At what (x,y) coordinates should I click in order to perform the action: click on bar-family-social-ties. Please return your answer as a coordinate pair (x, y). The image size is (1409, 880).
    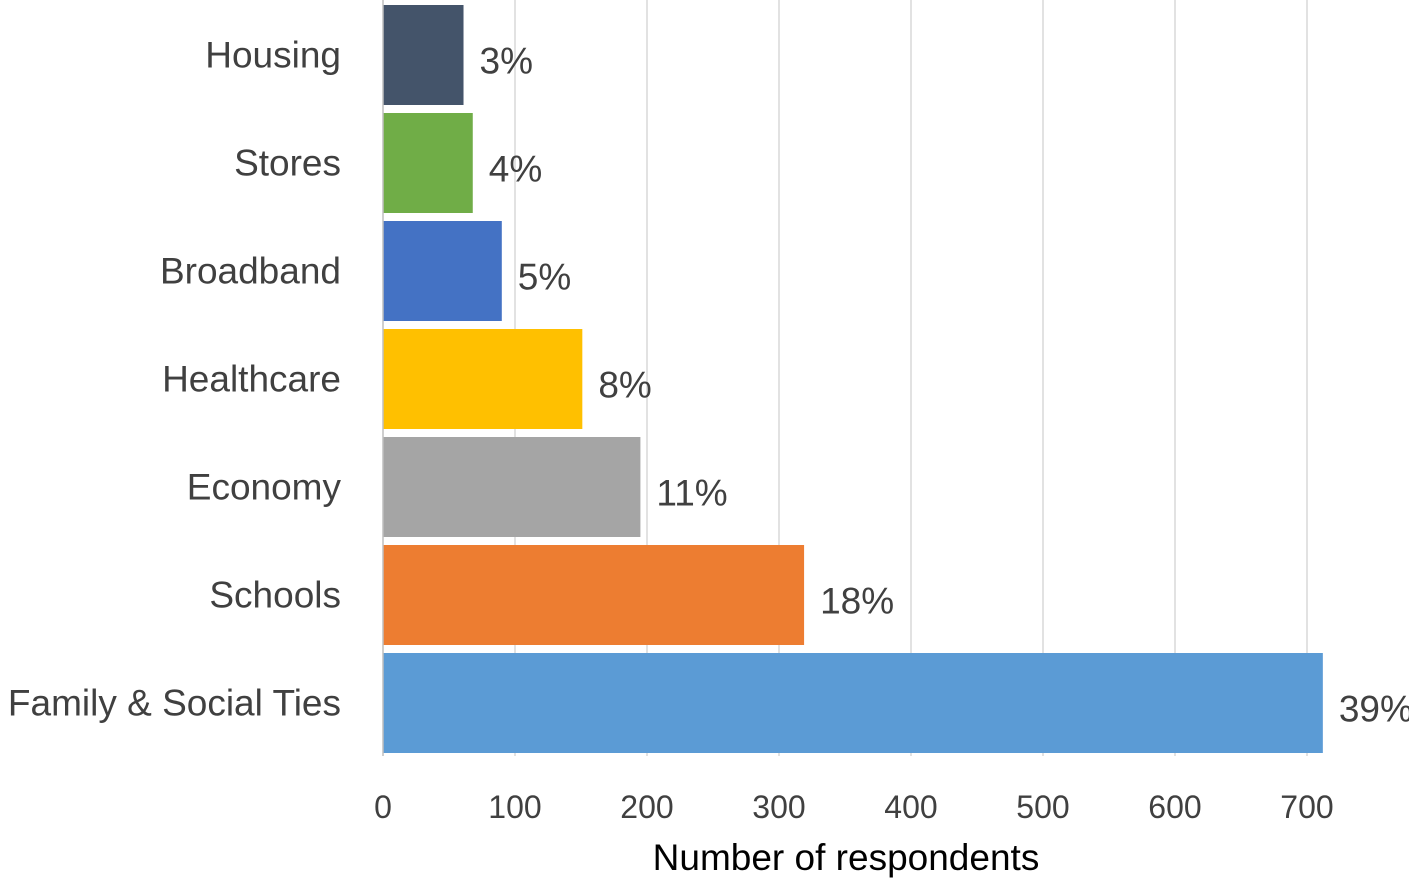
    Looking at the image, I should click on (853, 703).